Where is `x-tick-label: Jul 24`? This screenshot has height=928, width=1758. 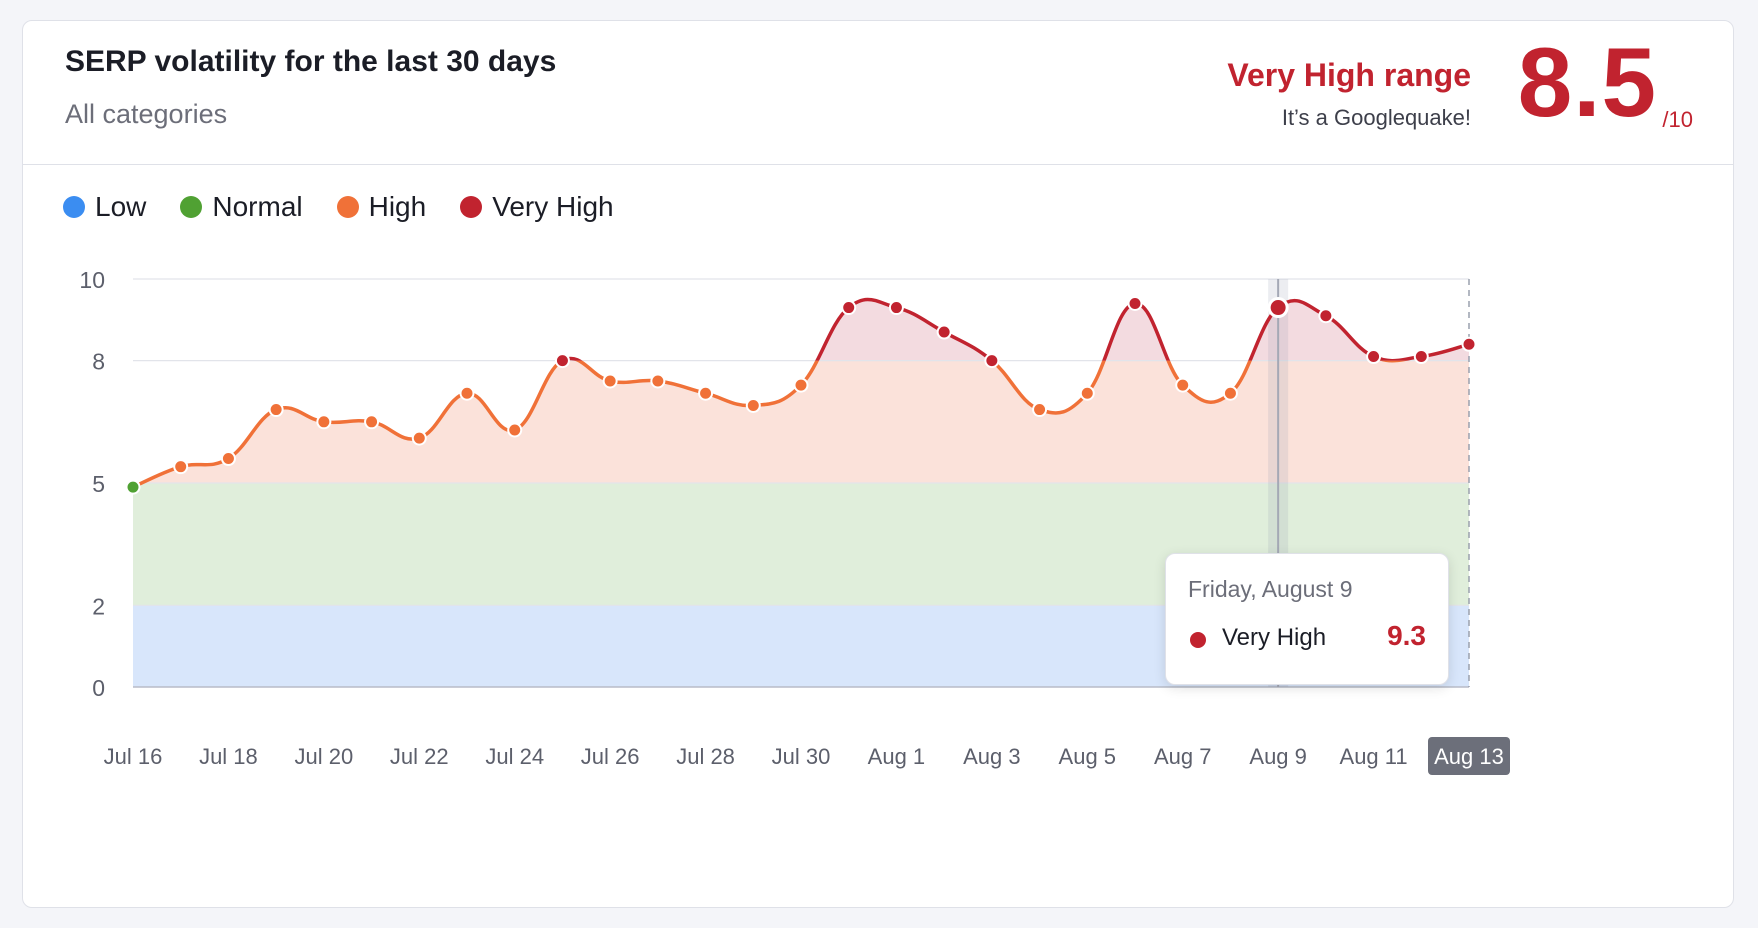
x-tick-label: Jul 24 is located at coordinates (514, 756).